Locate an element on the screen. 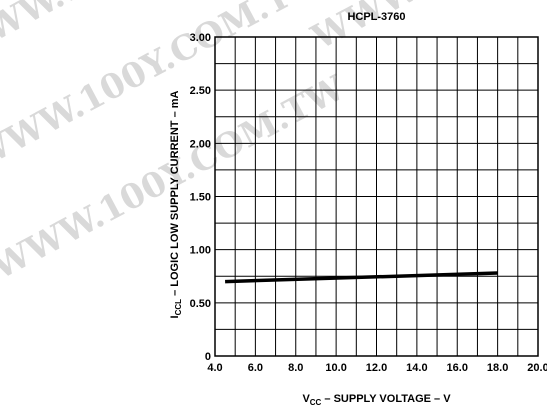 The height and width of the screenshot is (411, 547). watermark-text: WWW.100Y.COM.TW is located at coordinates (426, 29).